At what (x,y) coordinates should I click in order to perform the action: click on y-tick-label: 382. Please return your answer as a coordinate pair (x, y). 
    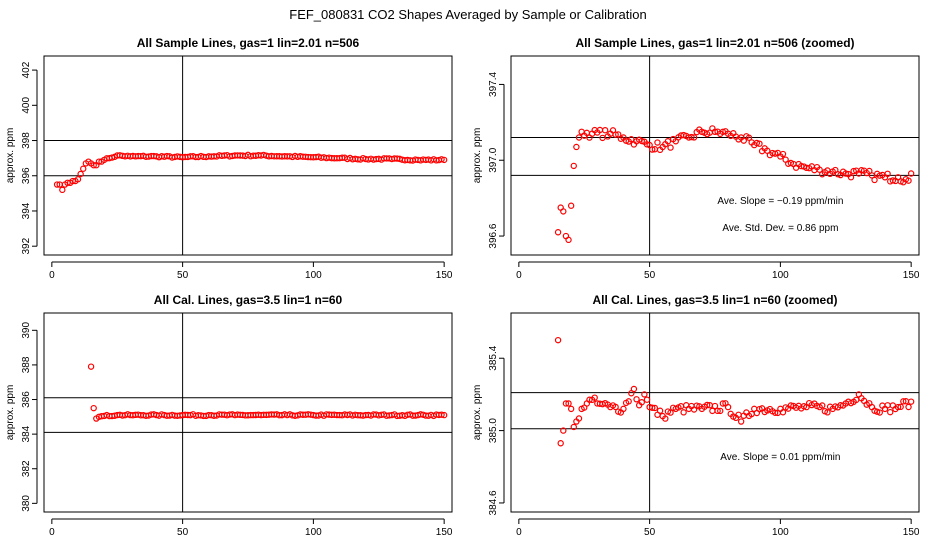
    Looking at the image, I should click on (26, 468).